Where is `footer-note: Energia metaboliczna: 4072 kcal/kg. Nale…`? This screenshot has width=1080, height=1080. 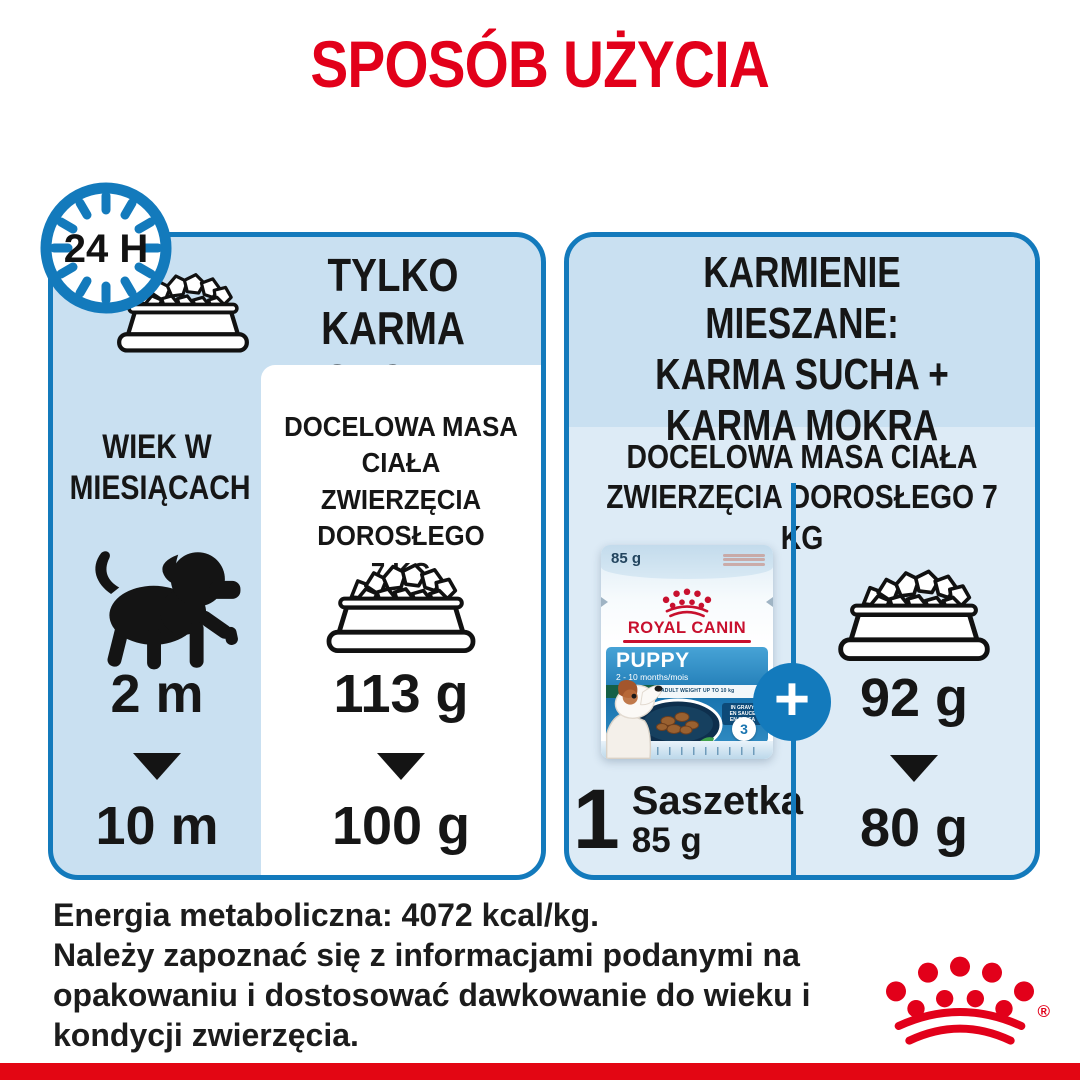 footer-note: Energia metaboliczna: 4072 kcal/kg. Nale… is located at coordinates (453, 975).